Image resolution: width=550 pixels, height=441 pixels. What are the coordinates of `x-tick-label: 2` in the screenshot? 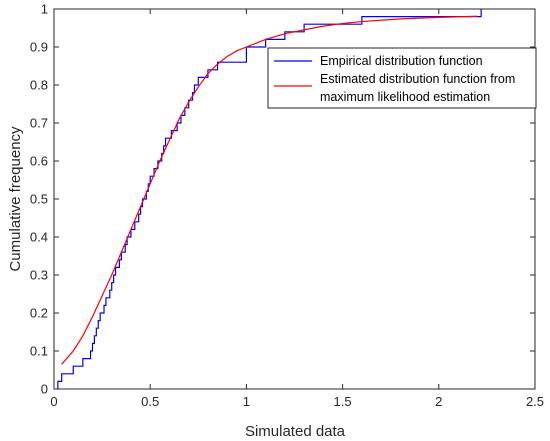 It's located at (438, 401).